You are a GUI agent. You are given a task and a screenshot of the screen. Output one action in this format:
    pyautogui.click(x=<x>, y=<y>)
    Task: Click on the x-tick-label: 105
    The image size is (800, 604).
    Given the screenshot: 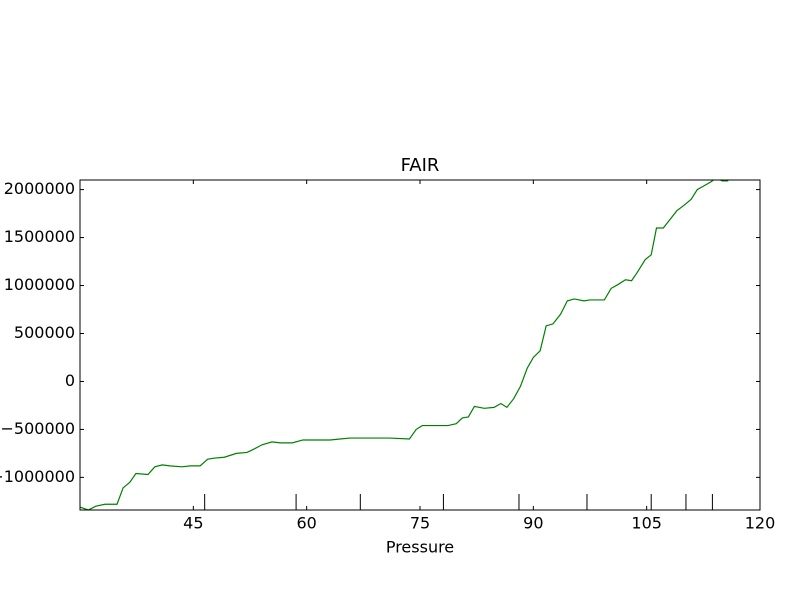 What is the action you would take?
    pyautogui.click(x=646, y=523)
    